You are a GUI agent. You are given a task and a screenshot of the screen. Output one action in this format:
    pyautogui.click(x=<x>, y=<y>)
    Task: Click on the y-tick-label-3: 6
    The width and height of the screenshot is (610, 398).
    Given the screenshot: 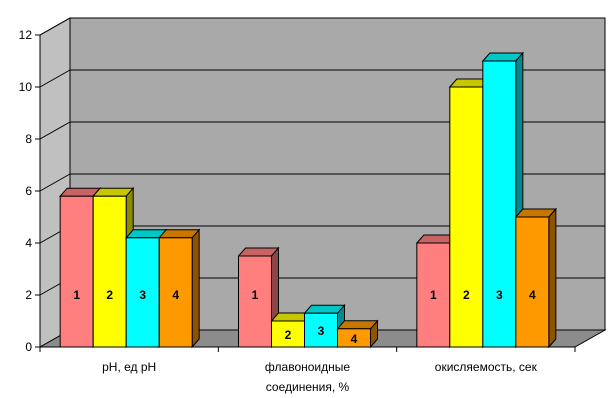 What is the action you would take?
    pyautogui.click(x=28, y=191)
    